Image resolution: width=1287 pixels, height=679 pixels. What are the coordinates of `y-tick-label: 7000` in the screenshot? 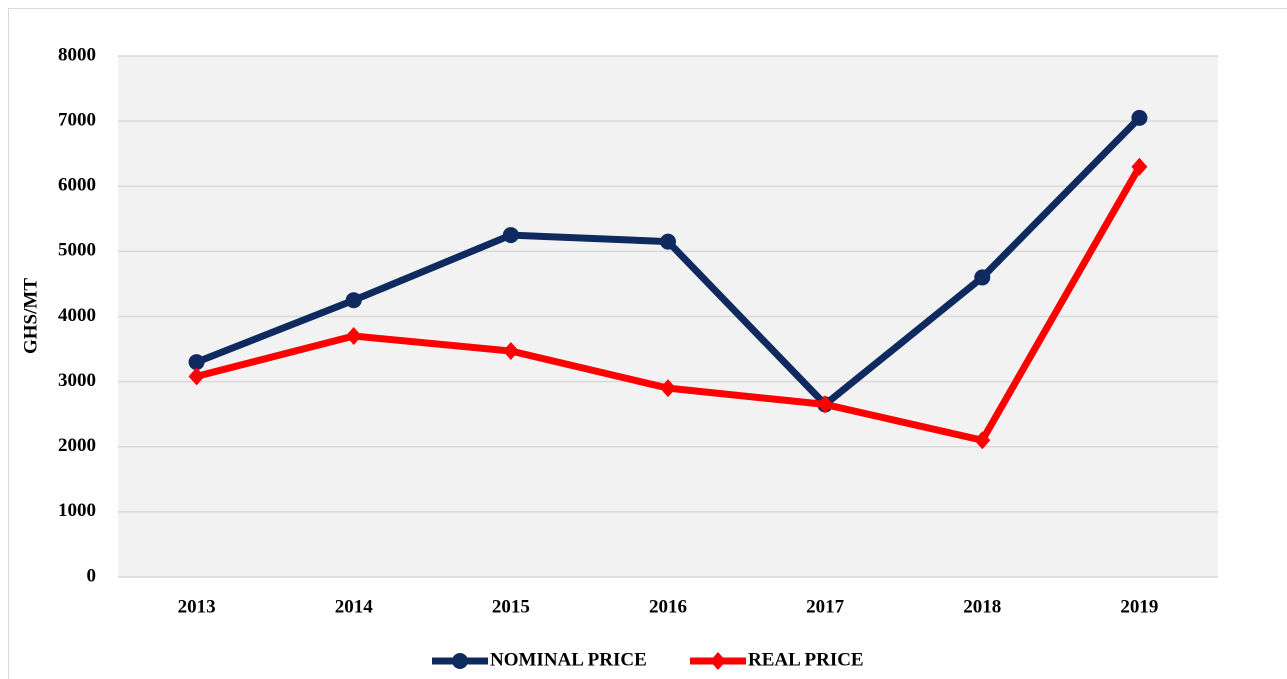 It's located at (77, 119).